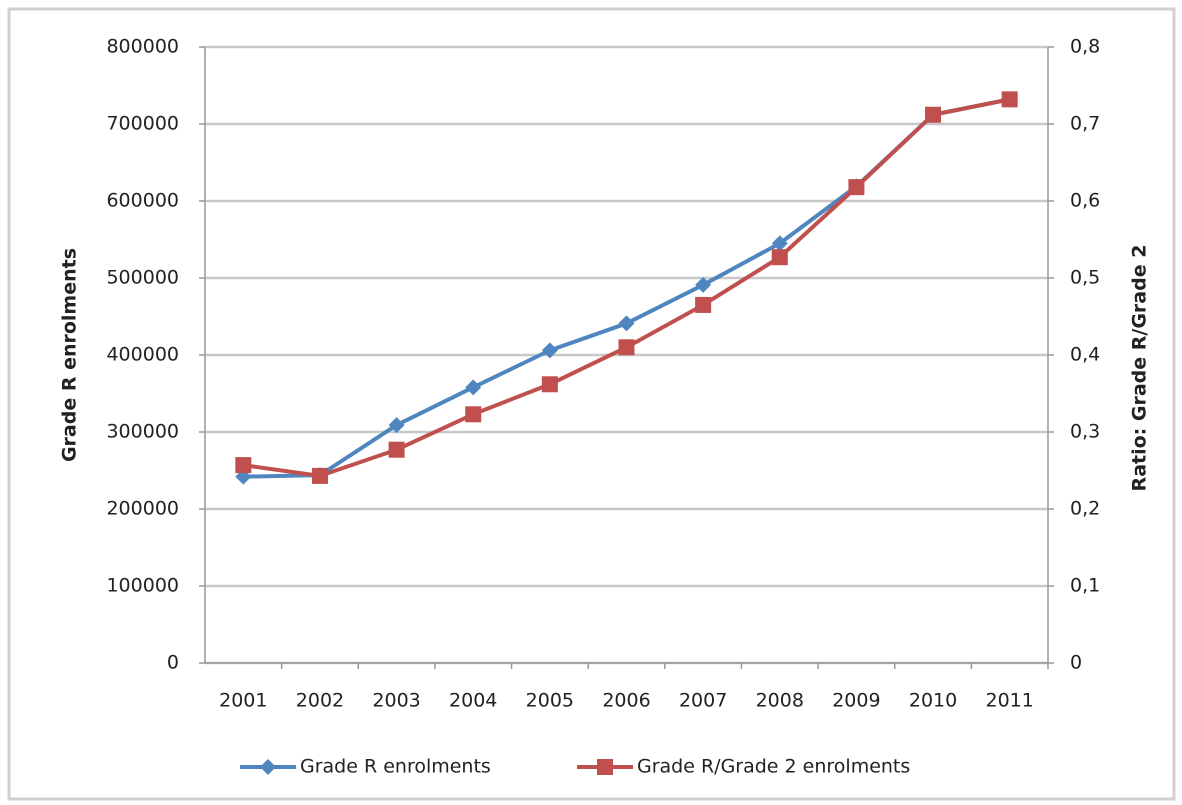 This screenshot has width=1182, height=805. I want to click on y2-tick-label: 0,5, so click(1085, 278).